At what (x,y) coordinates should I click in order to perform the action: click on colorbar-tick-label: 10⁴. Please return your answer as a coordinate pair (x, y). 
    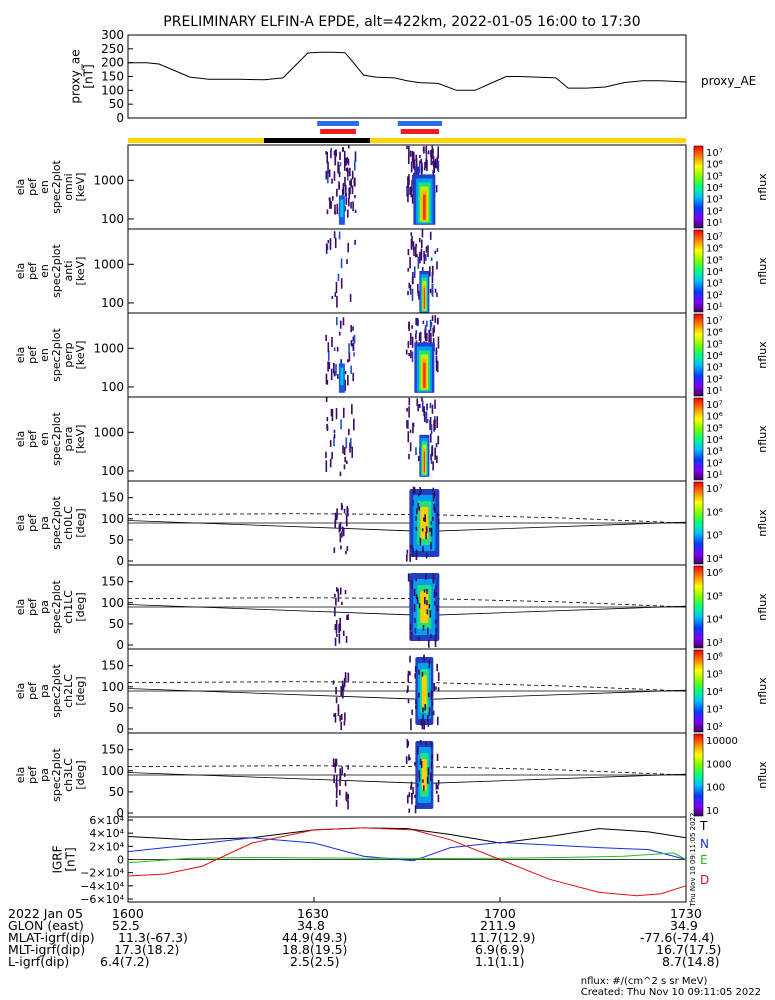
    Looking at the image, I should click on (714, 559).